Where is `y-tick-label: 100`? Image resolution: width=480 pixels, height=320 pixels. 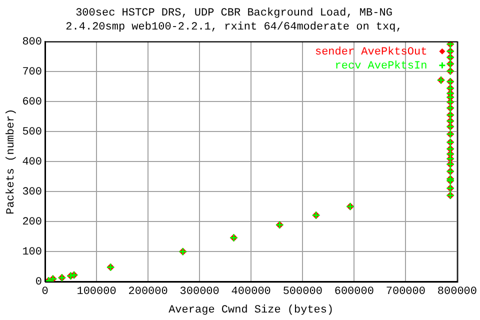
y-tick-label: 100 is located at coordinates (32, 252).